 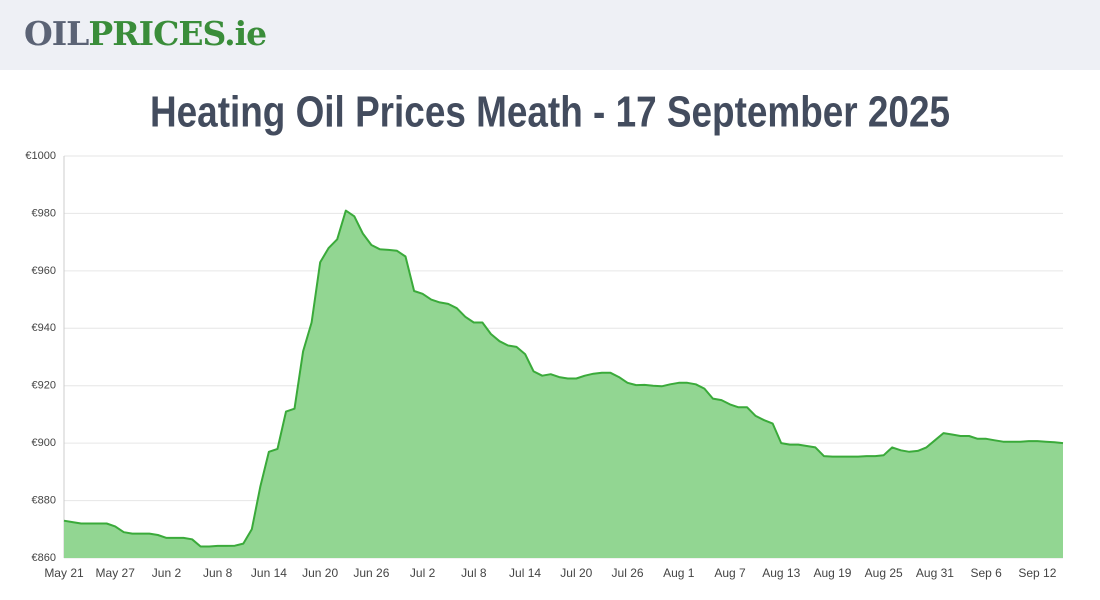 I want to click on y-tick-label: €940, so click(x=44, y=328).